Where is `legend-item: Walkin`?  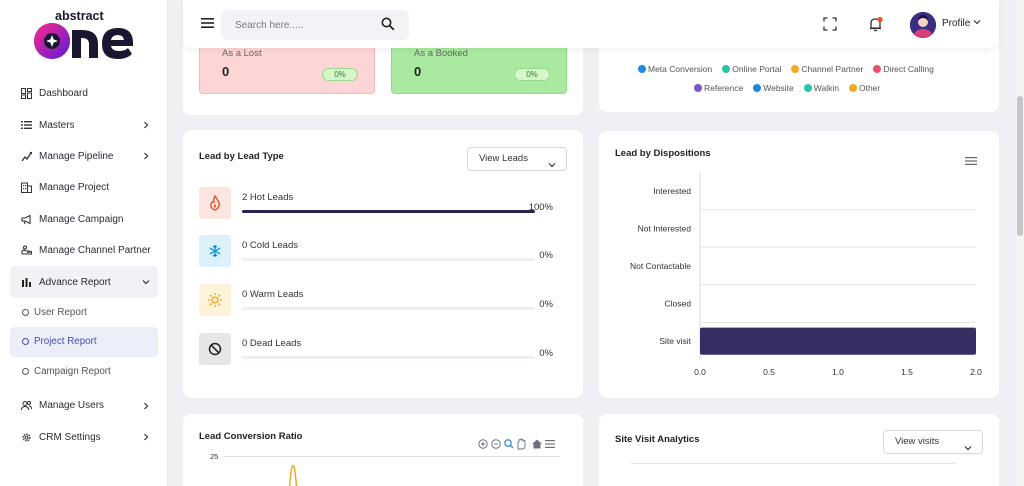 legend-item: Walkin is located at coordinates (821, 88).